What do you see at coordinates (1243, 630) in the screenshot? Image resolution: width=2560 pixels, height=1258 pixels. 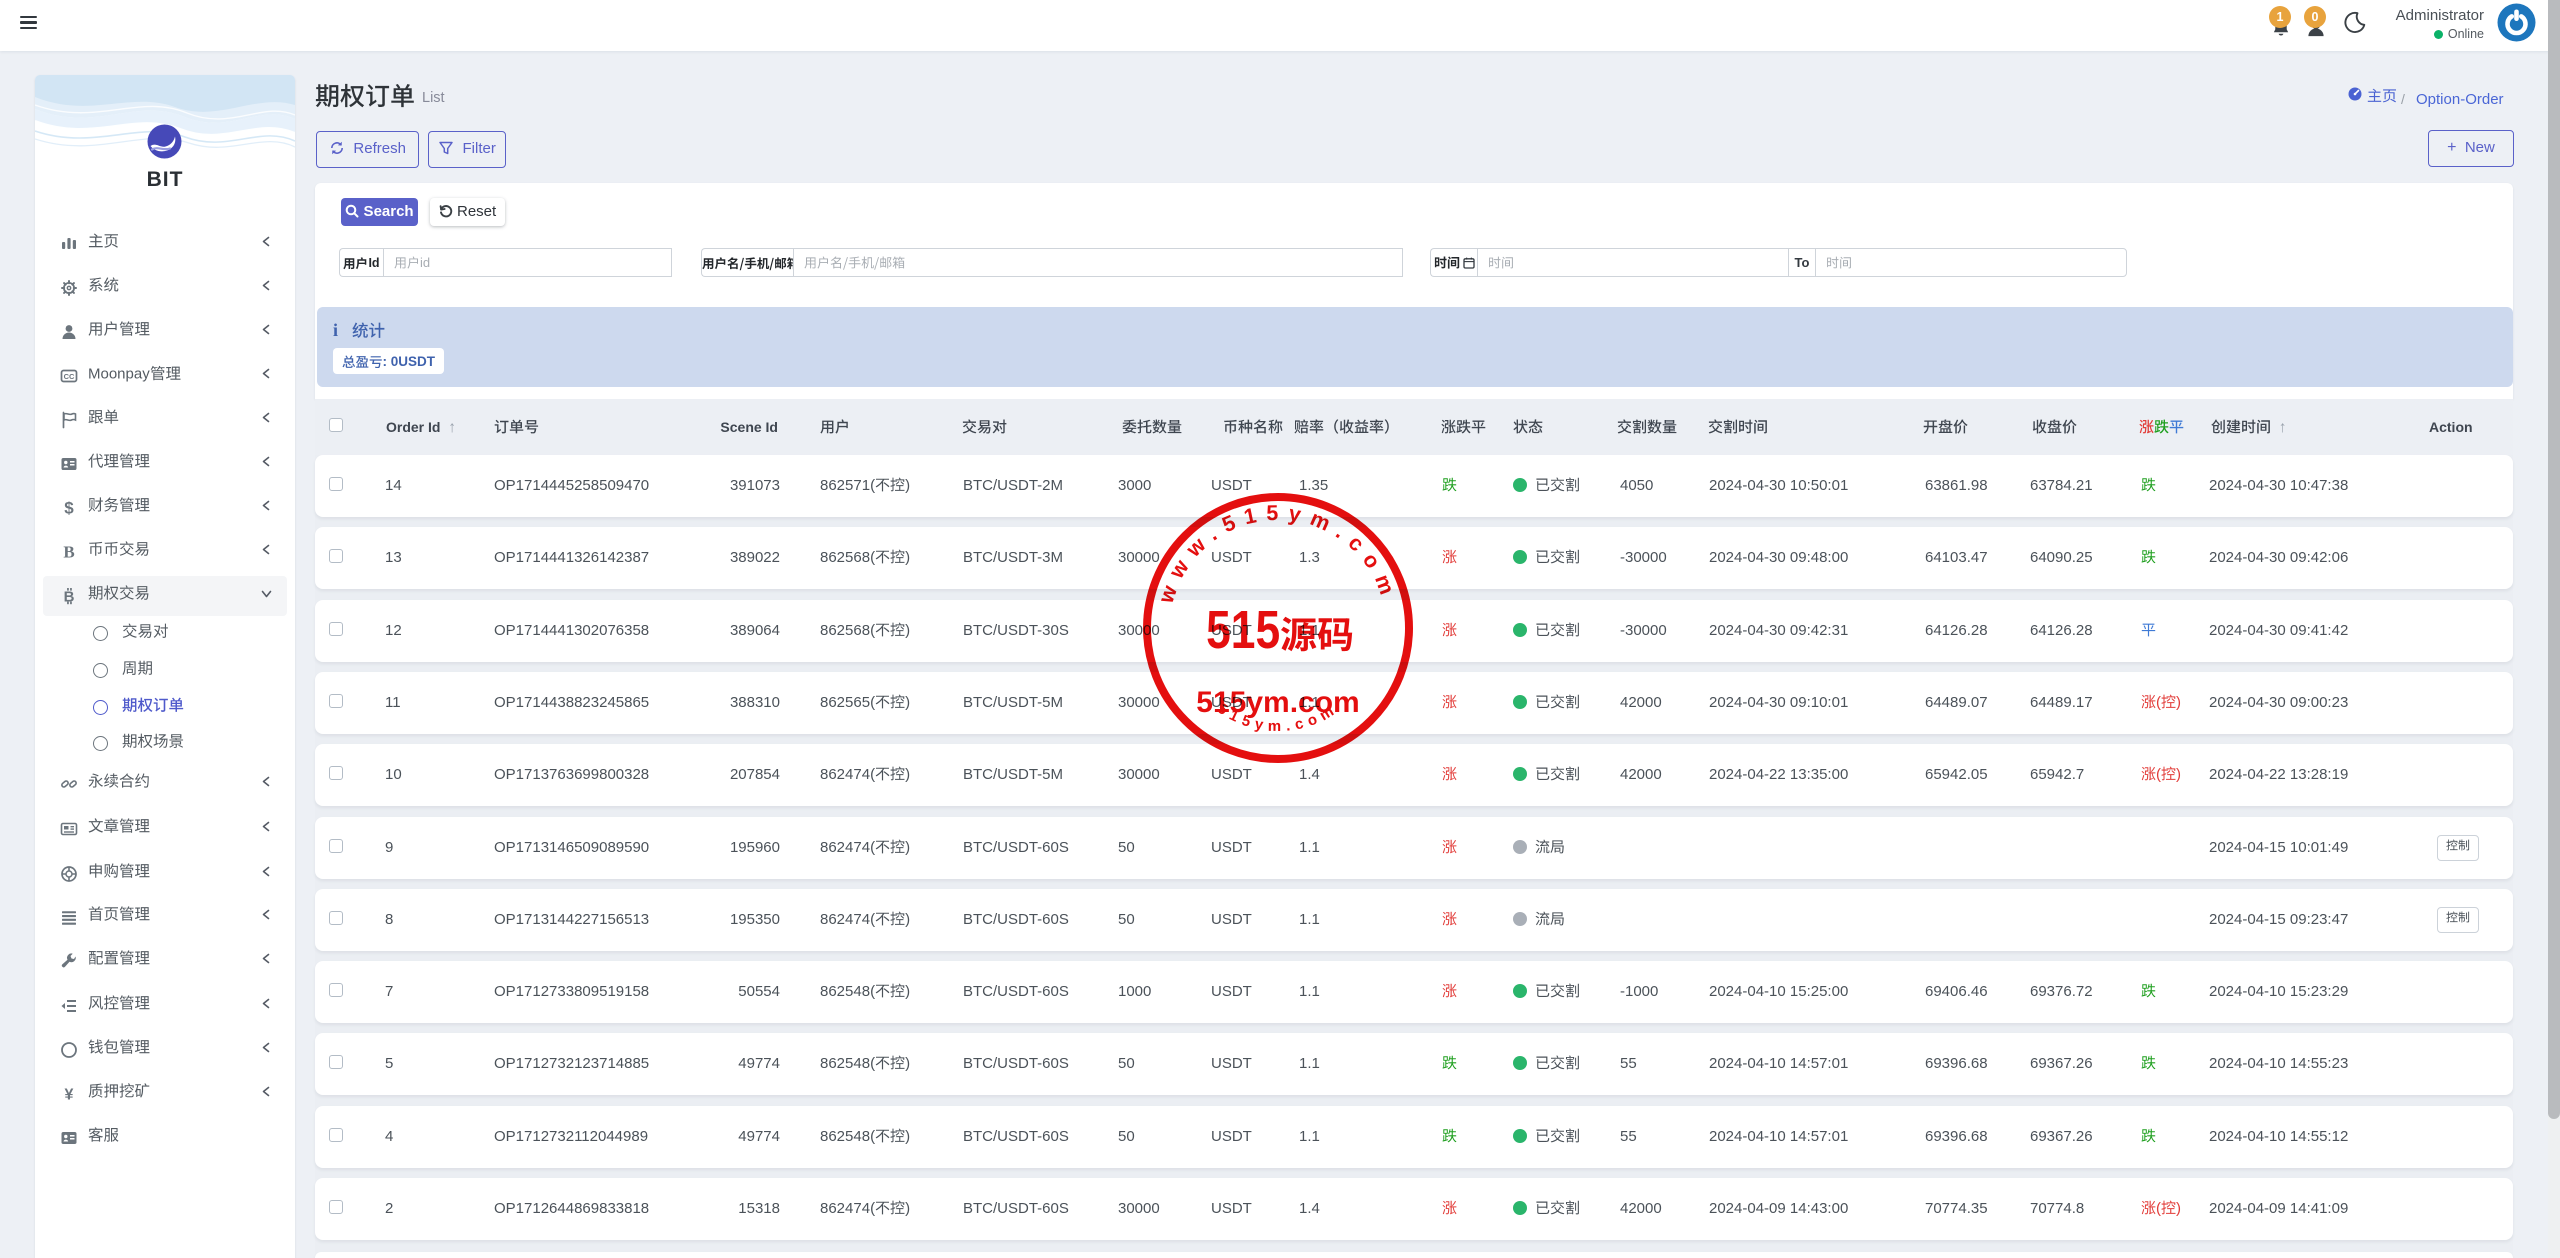 I see `svg-text: 515` at bounding box center [1243, 630].